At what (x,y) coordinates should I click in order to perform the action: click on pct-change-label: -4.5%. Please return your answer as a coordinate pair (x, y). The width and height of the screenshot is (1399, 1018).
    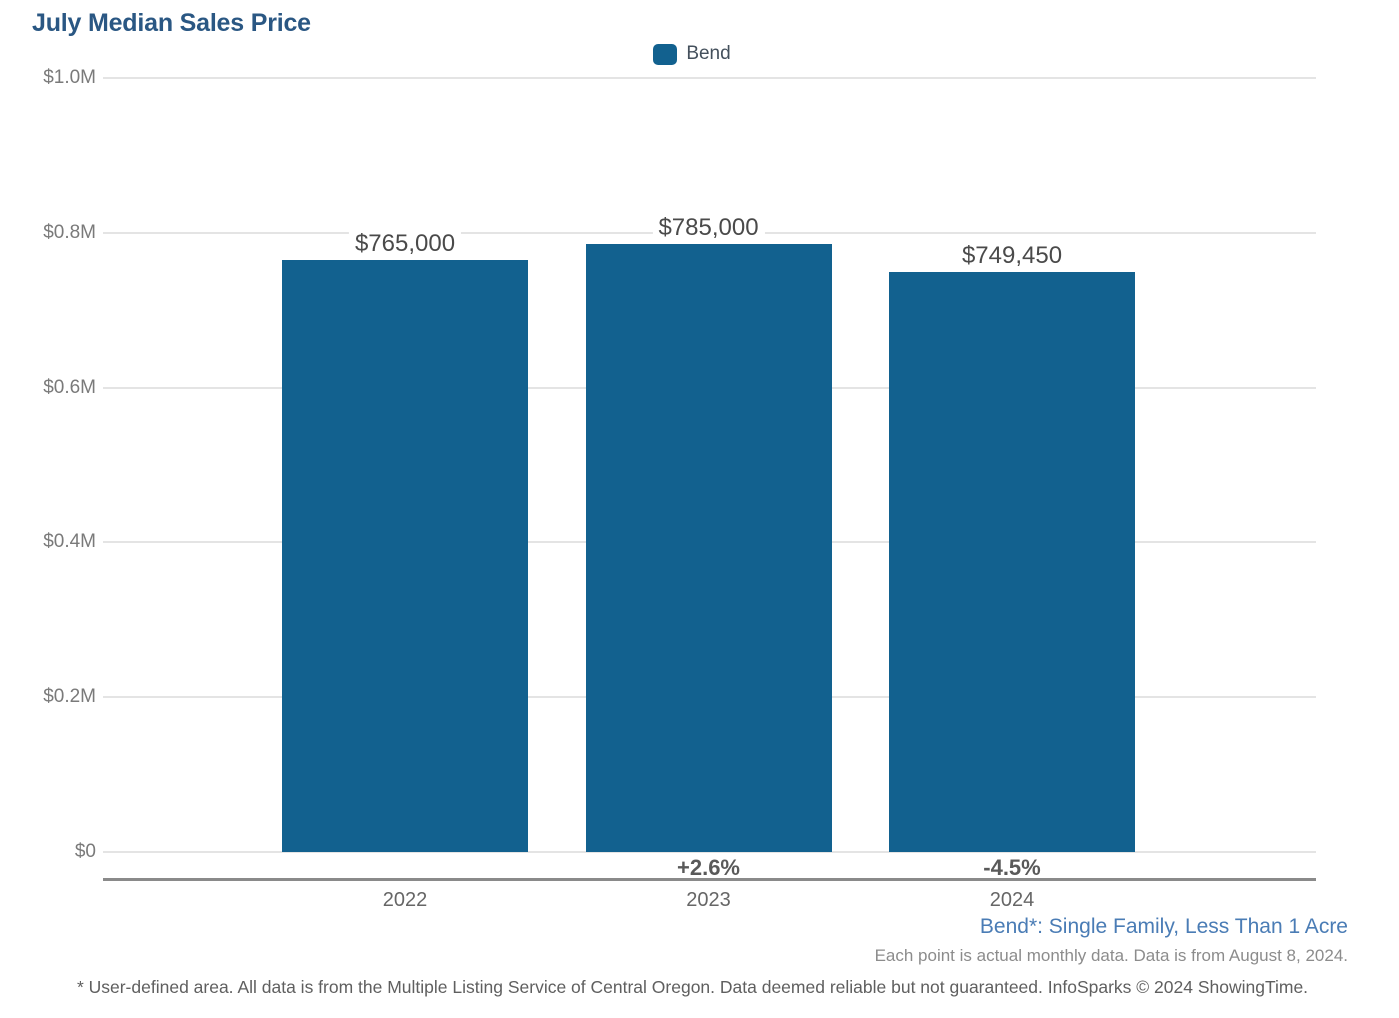
    Looking at the image, I should click on (1012, 867).